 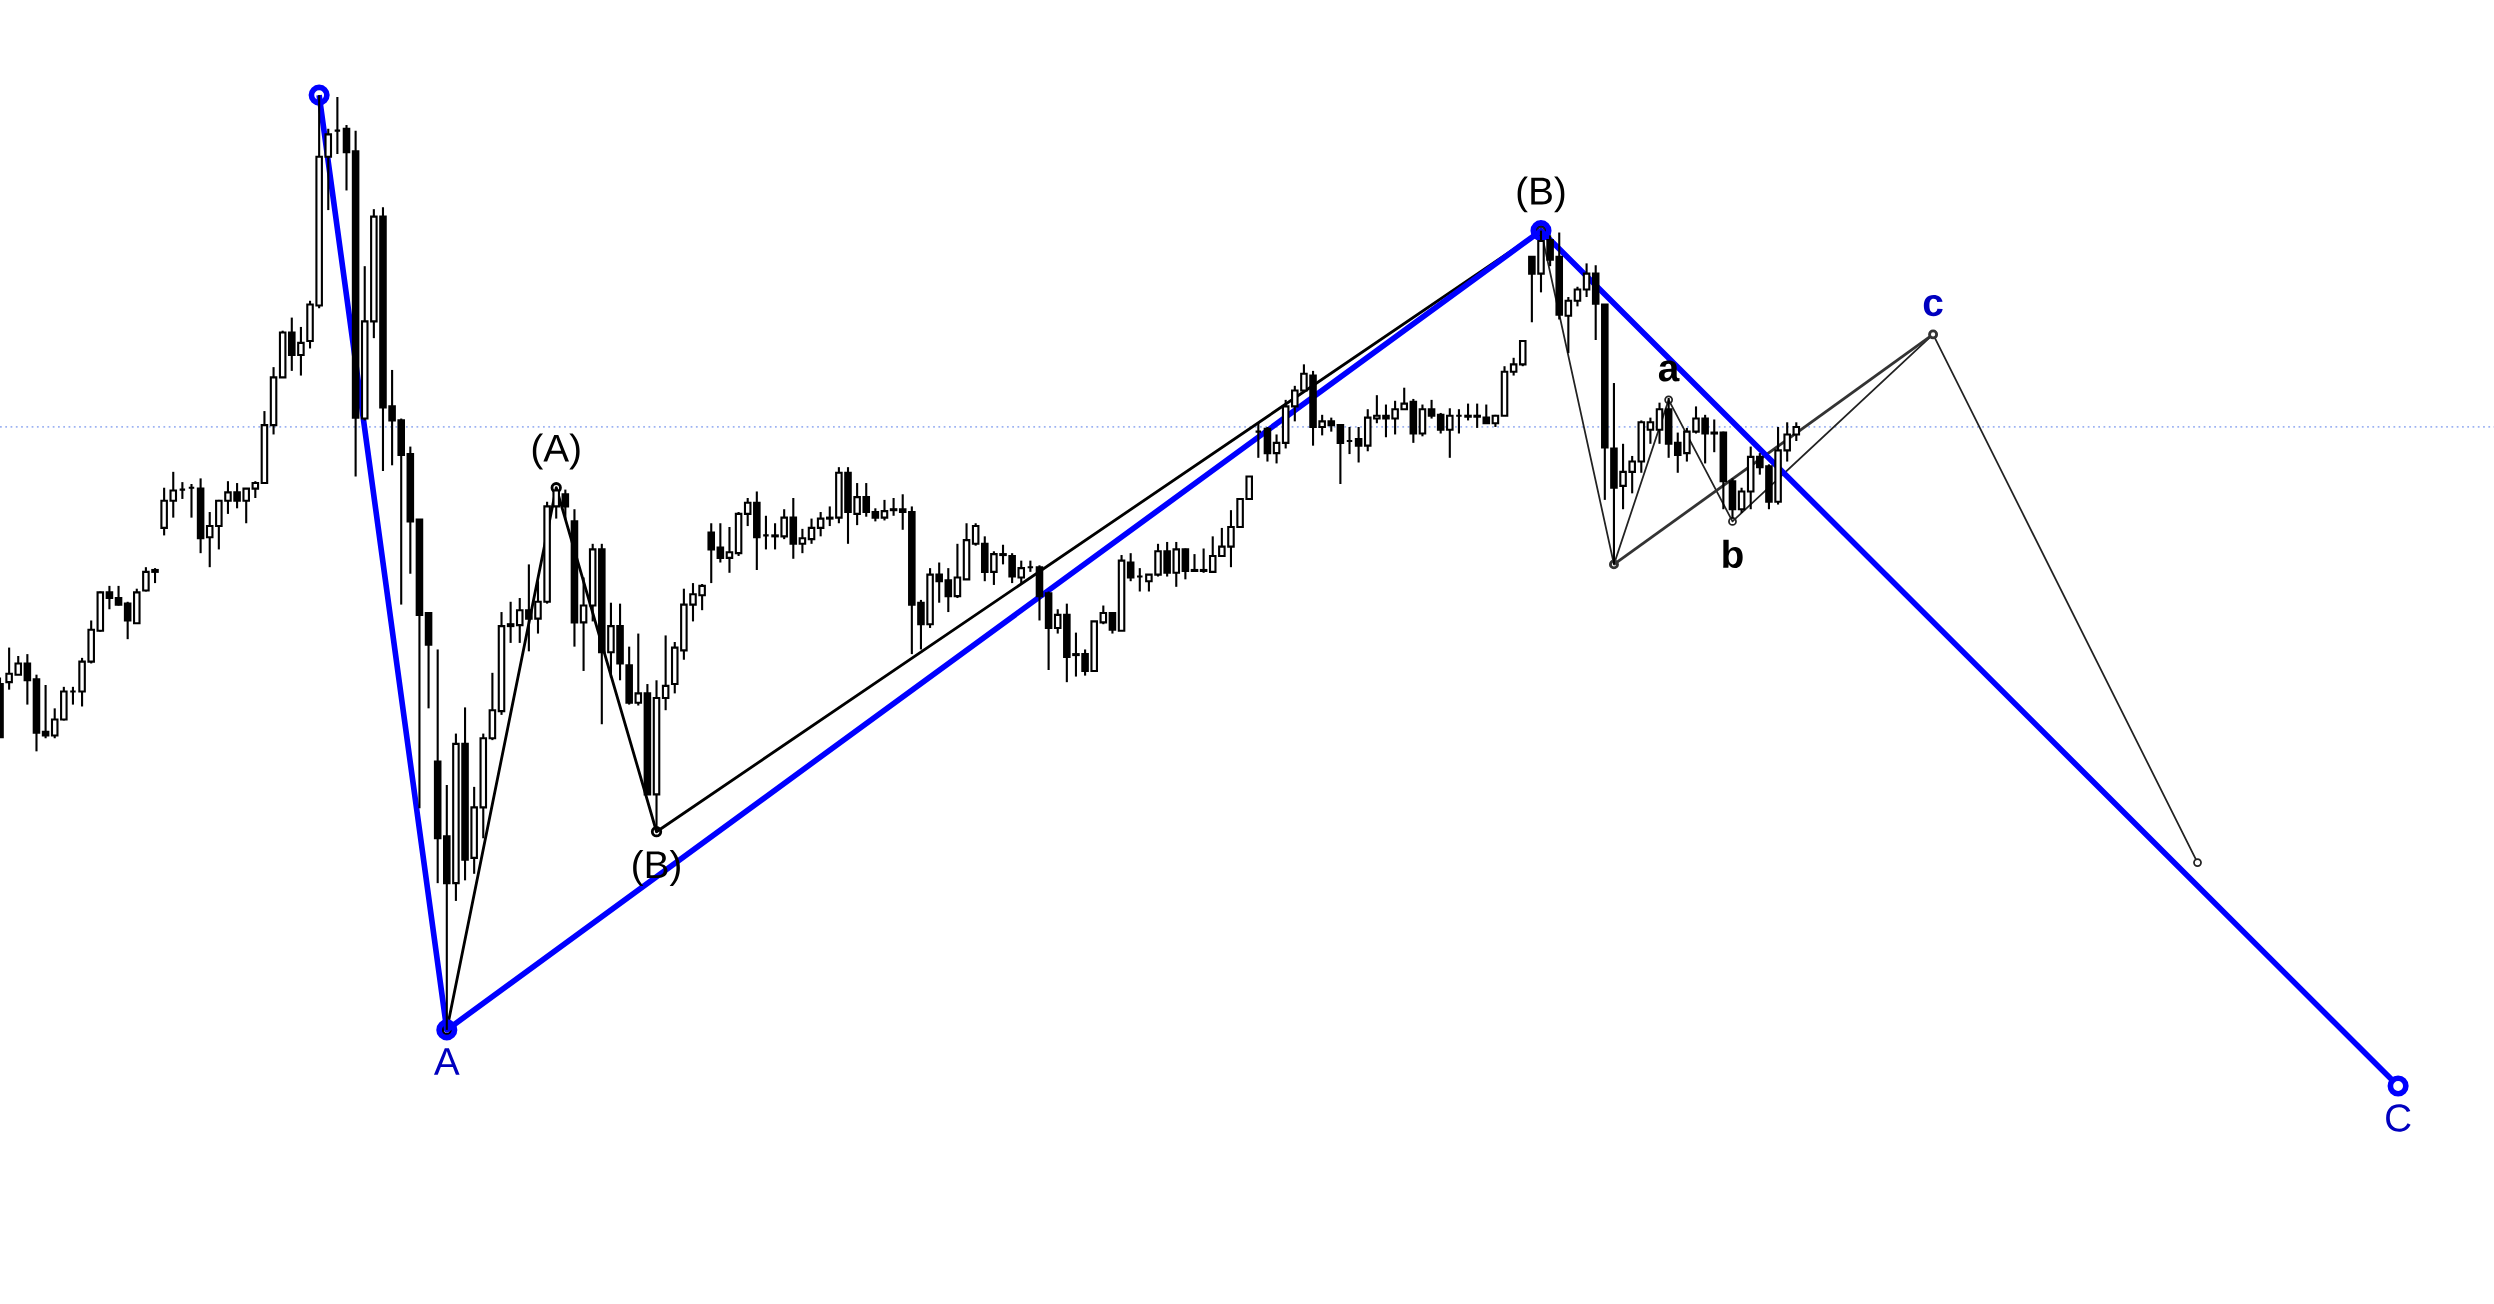 What do you see at coordinates (1733, 554) in the screenshot?
I see `annotation: b` at bounding box center [1733, 554].